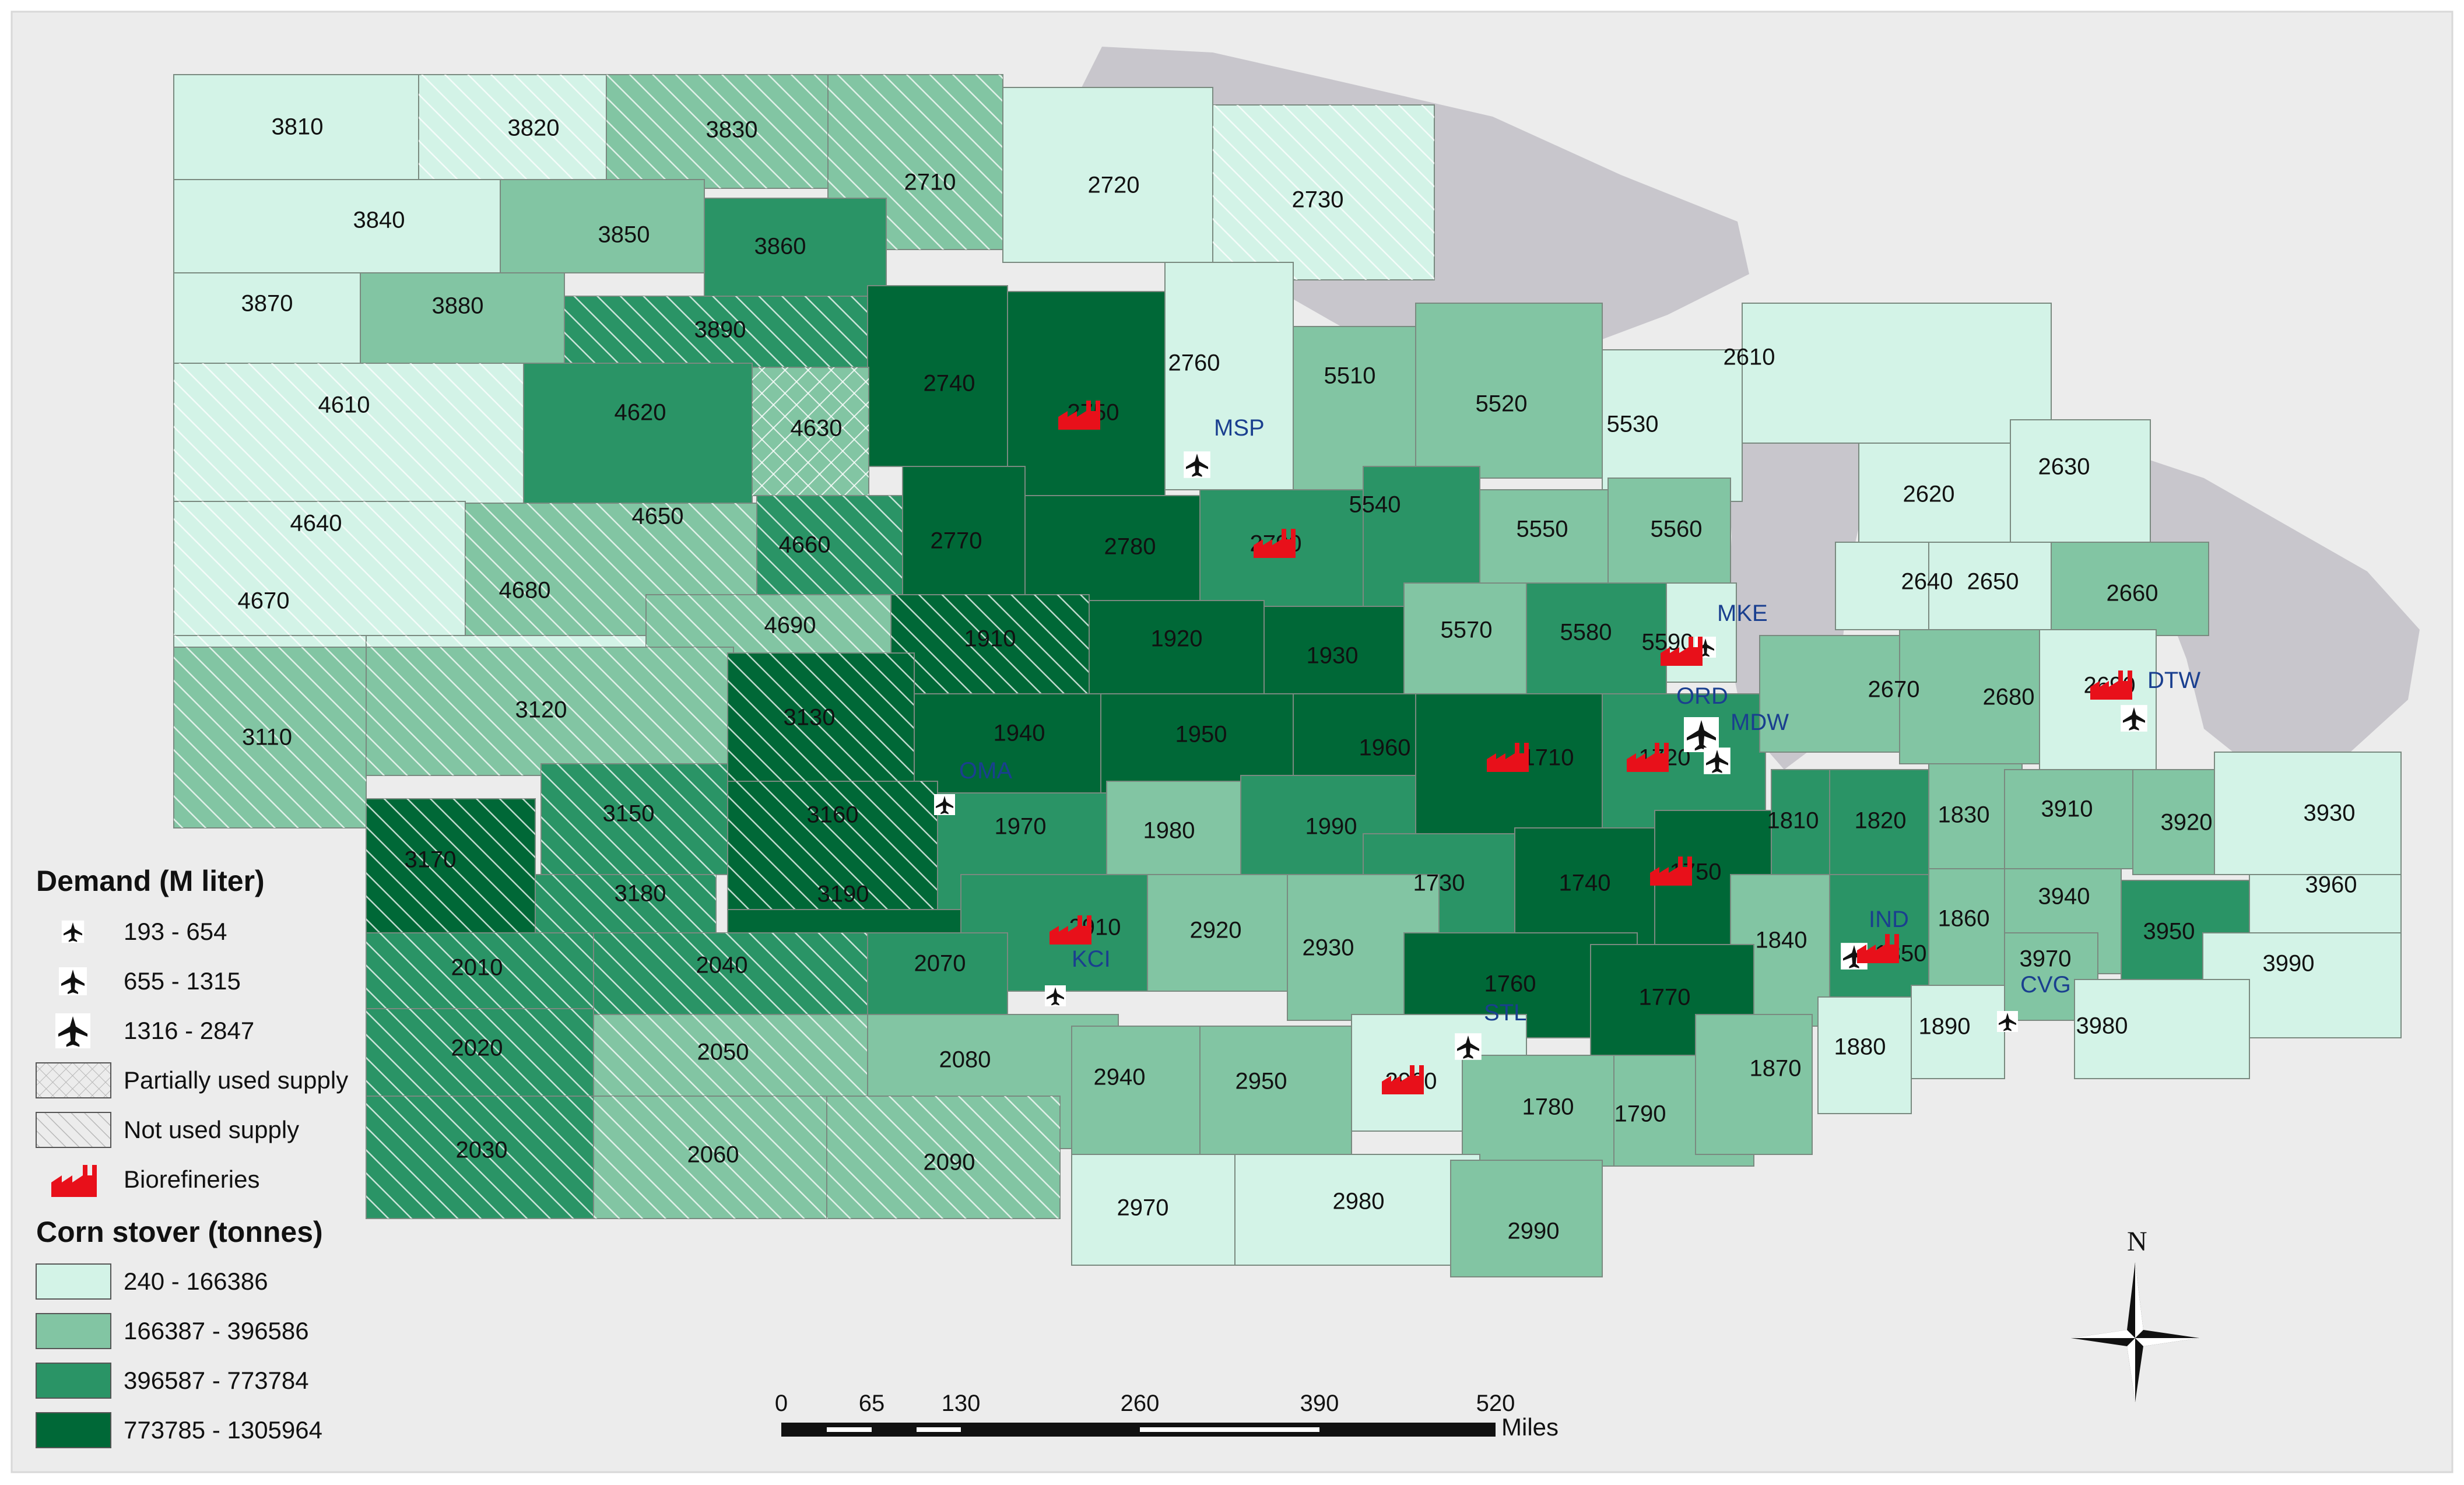 This screenshot has width=2464, height=1485. I want to click on region-label-5560: 5560, so click(1677, 529).